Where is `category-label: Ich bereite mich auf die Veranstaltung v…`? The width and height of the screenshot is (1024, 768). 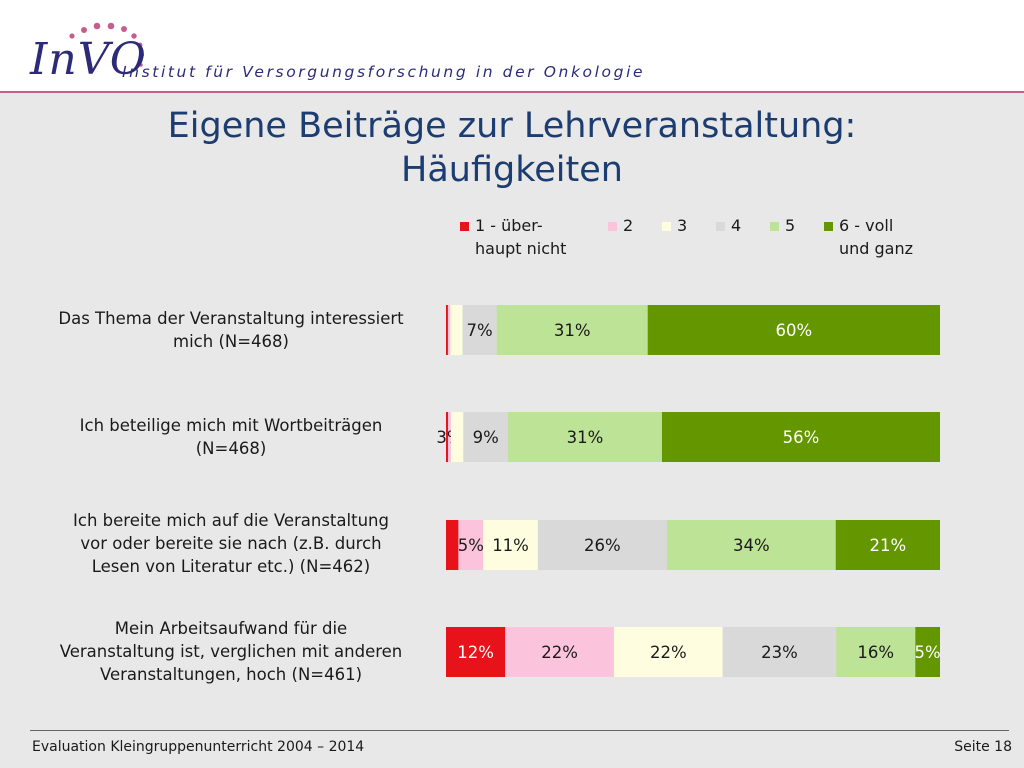 category-label: Ich bereite mich auf die Veranstaltung v… is located at coordinates (231, 543).